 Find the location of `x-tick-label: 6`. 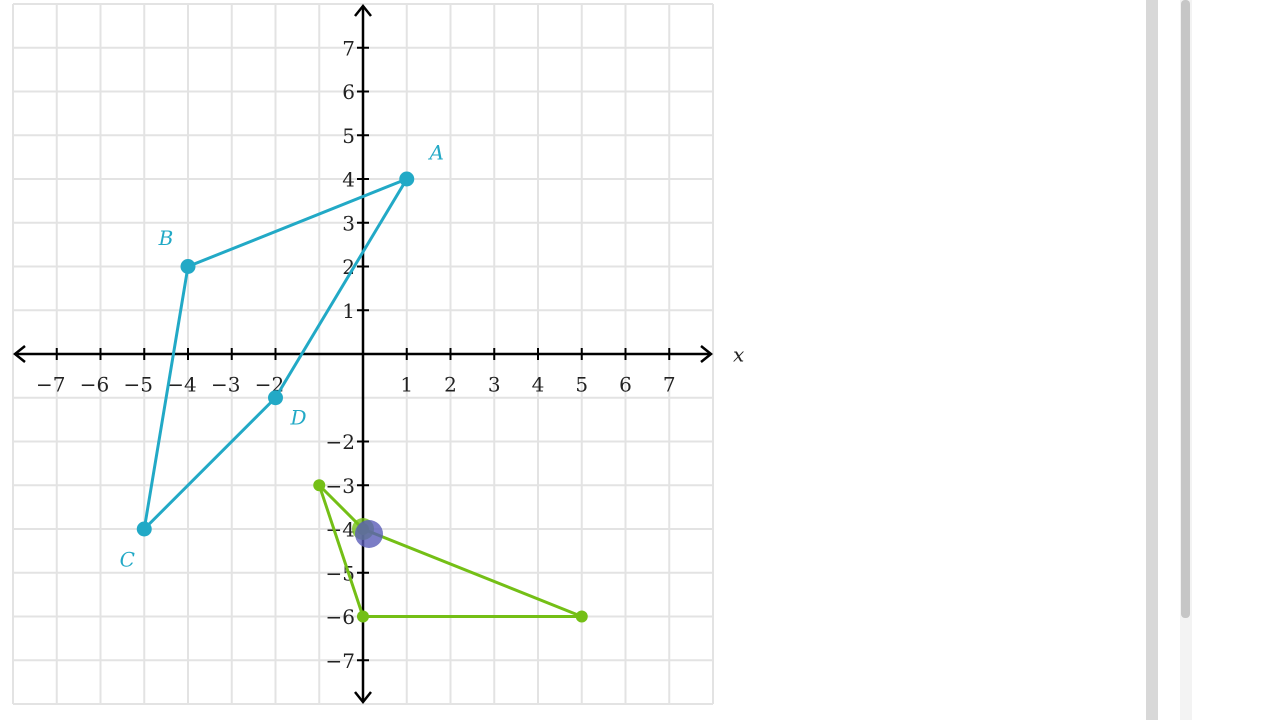

x-tick-label: 6 is located at coordinates (625, 385).